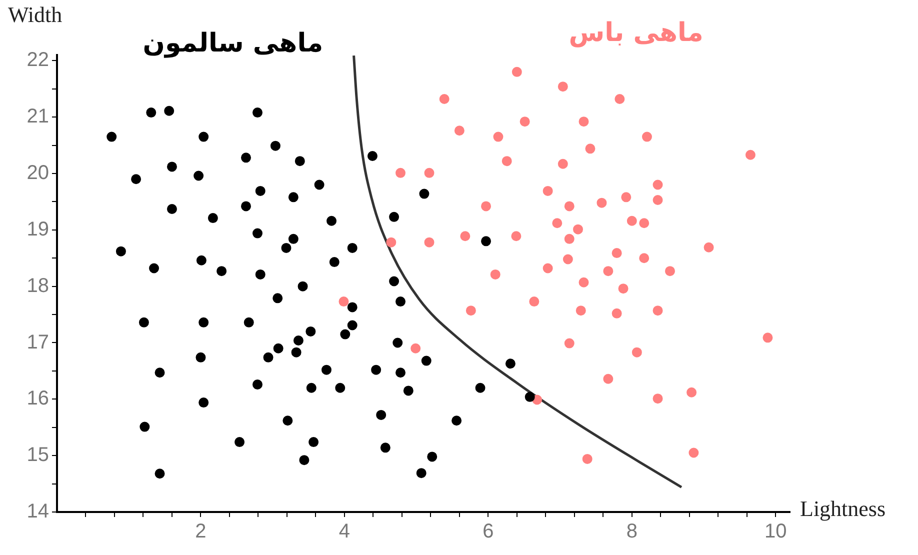 Image resolution: width=918 pixels, height=555 pixels. What do you see at coordinates (488, 531) in the screenshot?
I see `x-tick-label: 6` at bounding box center [488, 531].